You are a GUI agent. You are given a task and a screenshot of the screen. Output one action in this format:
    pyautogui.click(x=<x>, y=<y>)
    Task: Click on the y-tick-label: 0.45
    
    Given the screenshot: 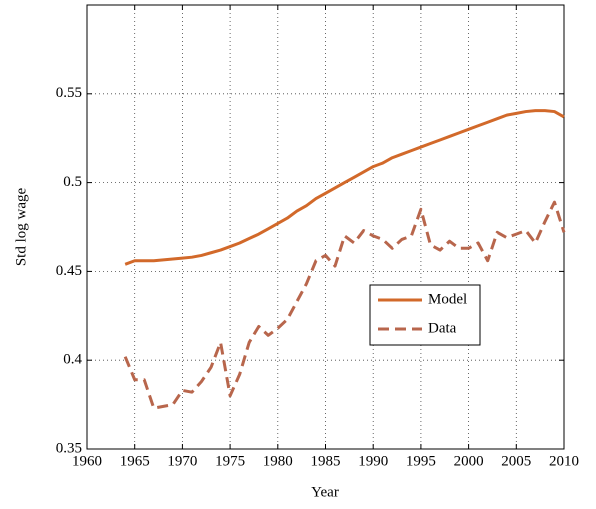 What is the action you would take?
    pyautogui.click(x=69, y=271)
    